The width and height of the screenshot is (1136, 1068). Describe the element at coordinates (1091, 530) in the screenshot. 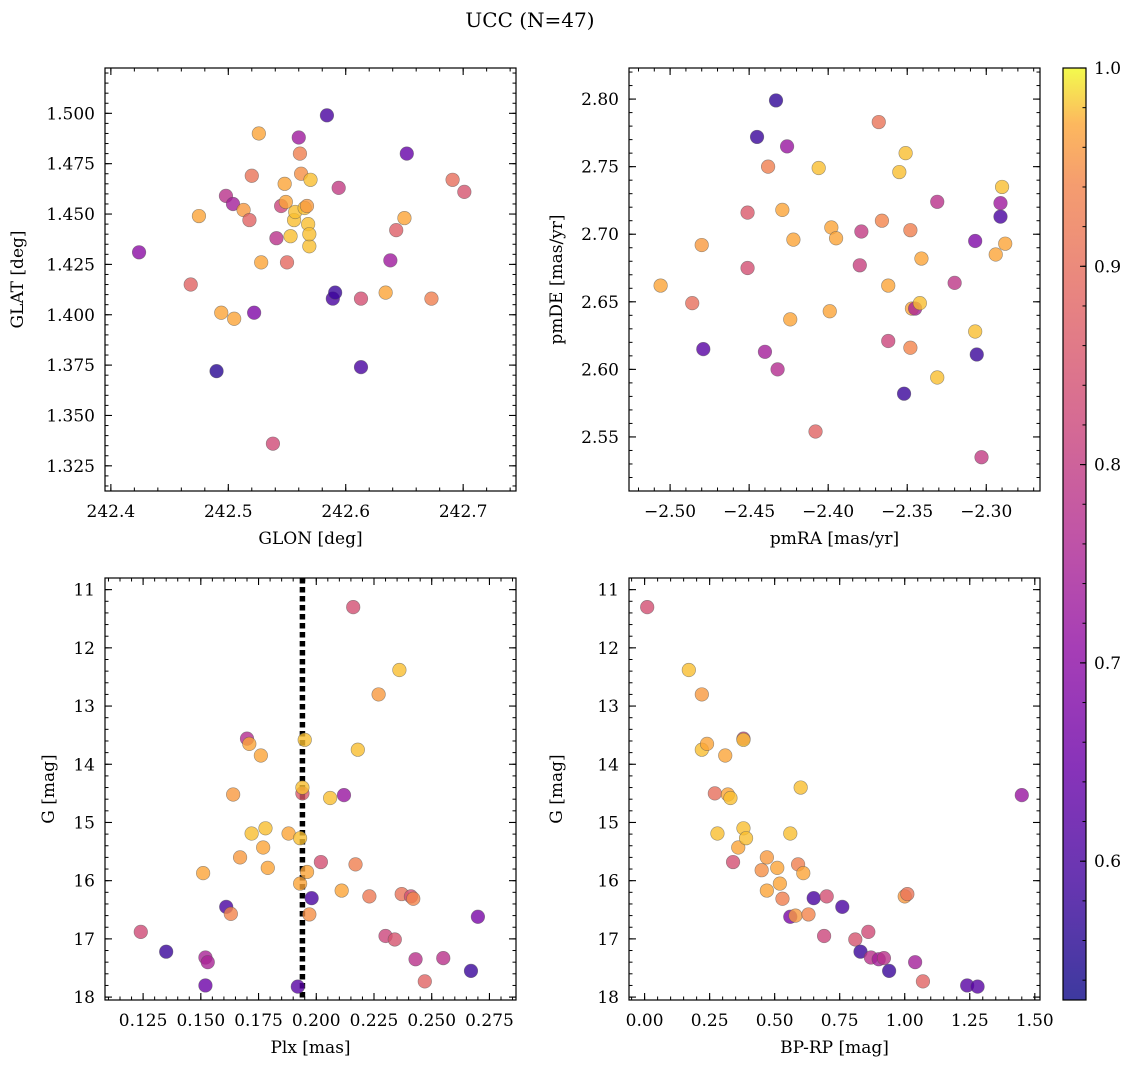

I see `colorbar: 0.6 0.7 0.8 0.9 1.0` at that location.